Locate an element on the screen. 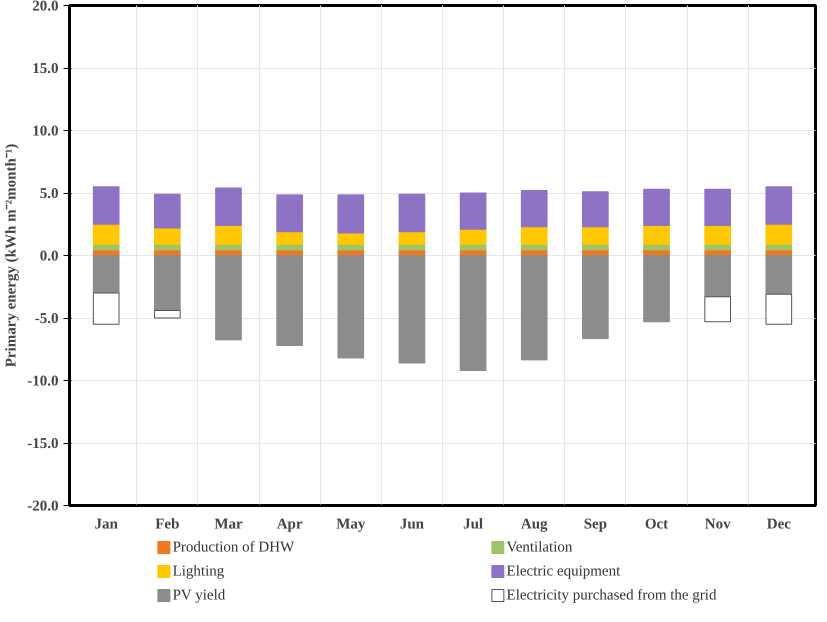  y-tick-label: 10.0 is located at coordinates (45, 132).